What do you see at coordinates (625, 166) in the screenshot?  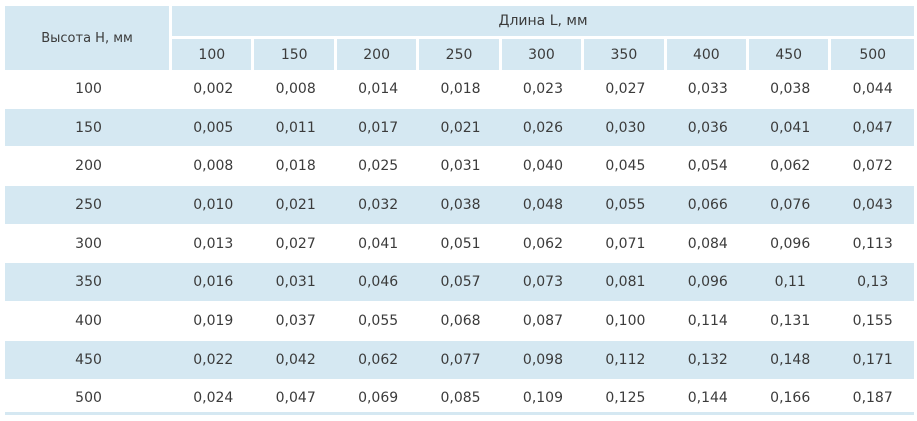 I see `volume-value-cell: 0,045` at bounding box center [625, 166].